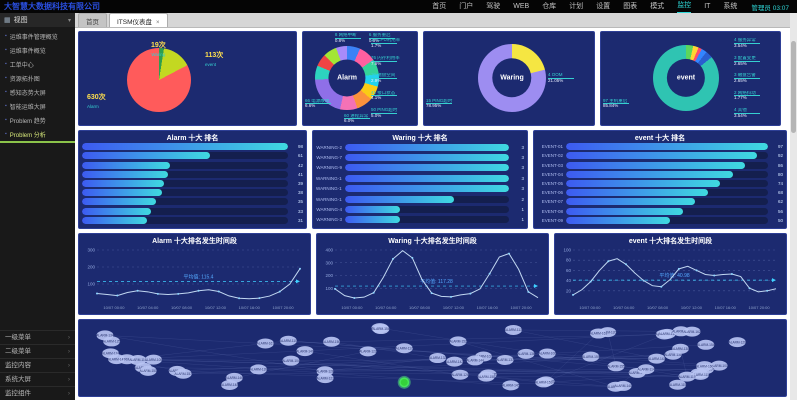  I want to click on svg-text: ALARM-103, so click(127, 359).